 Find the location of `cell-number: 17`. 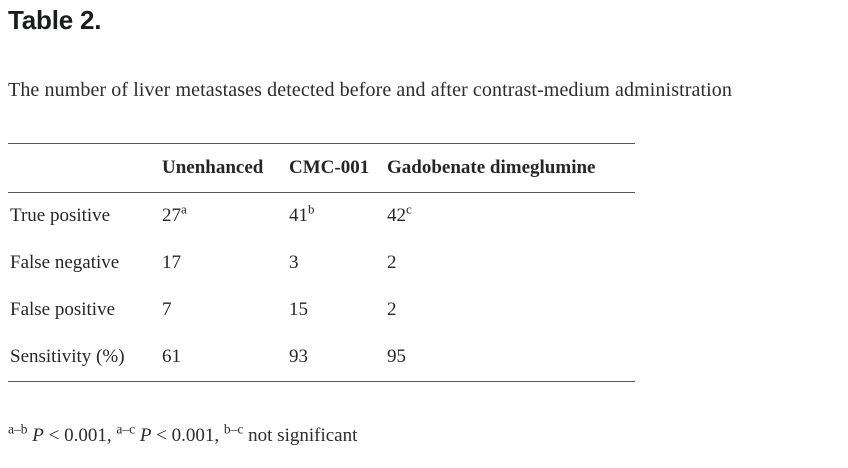

cell-number: 17 is located at coordinates (171, 263).